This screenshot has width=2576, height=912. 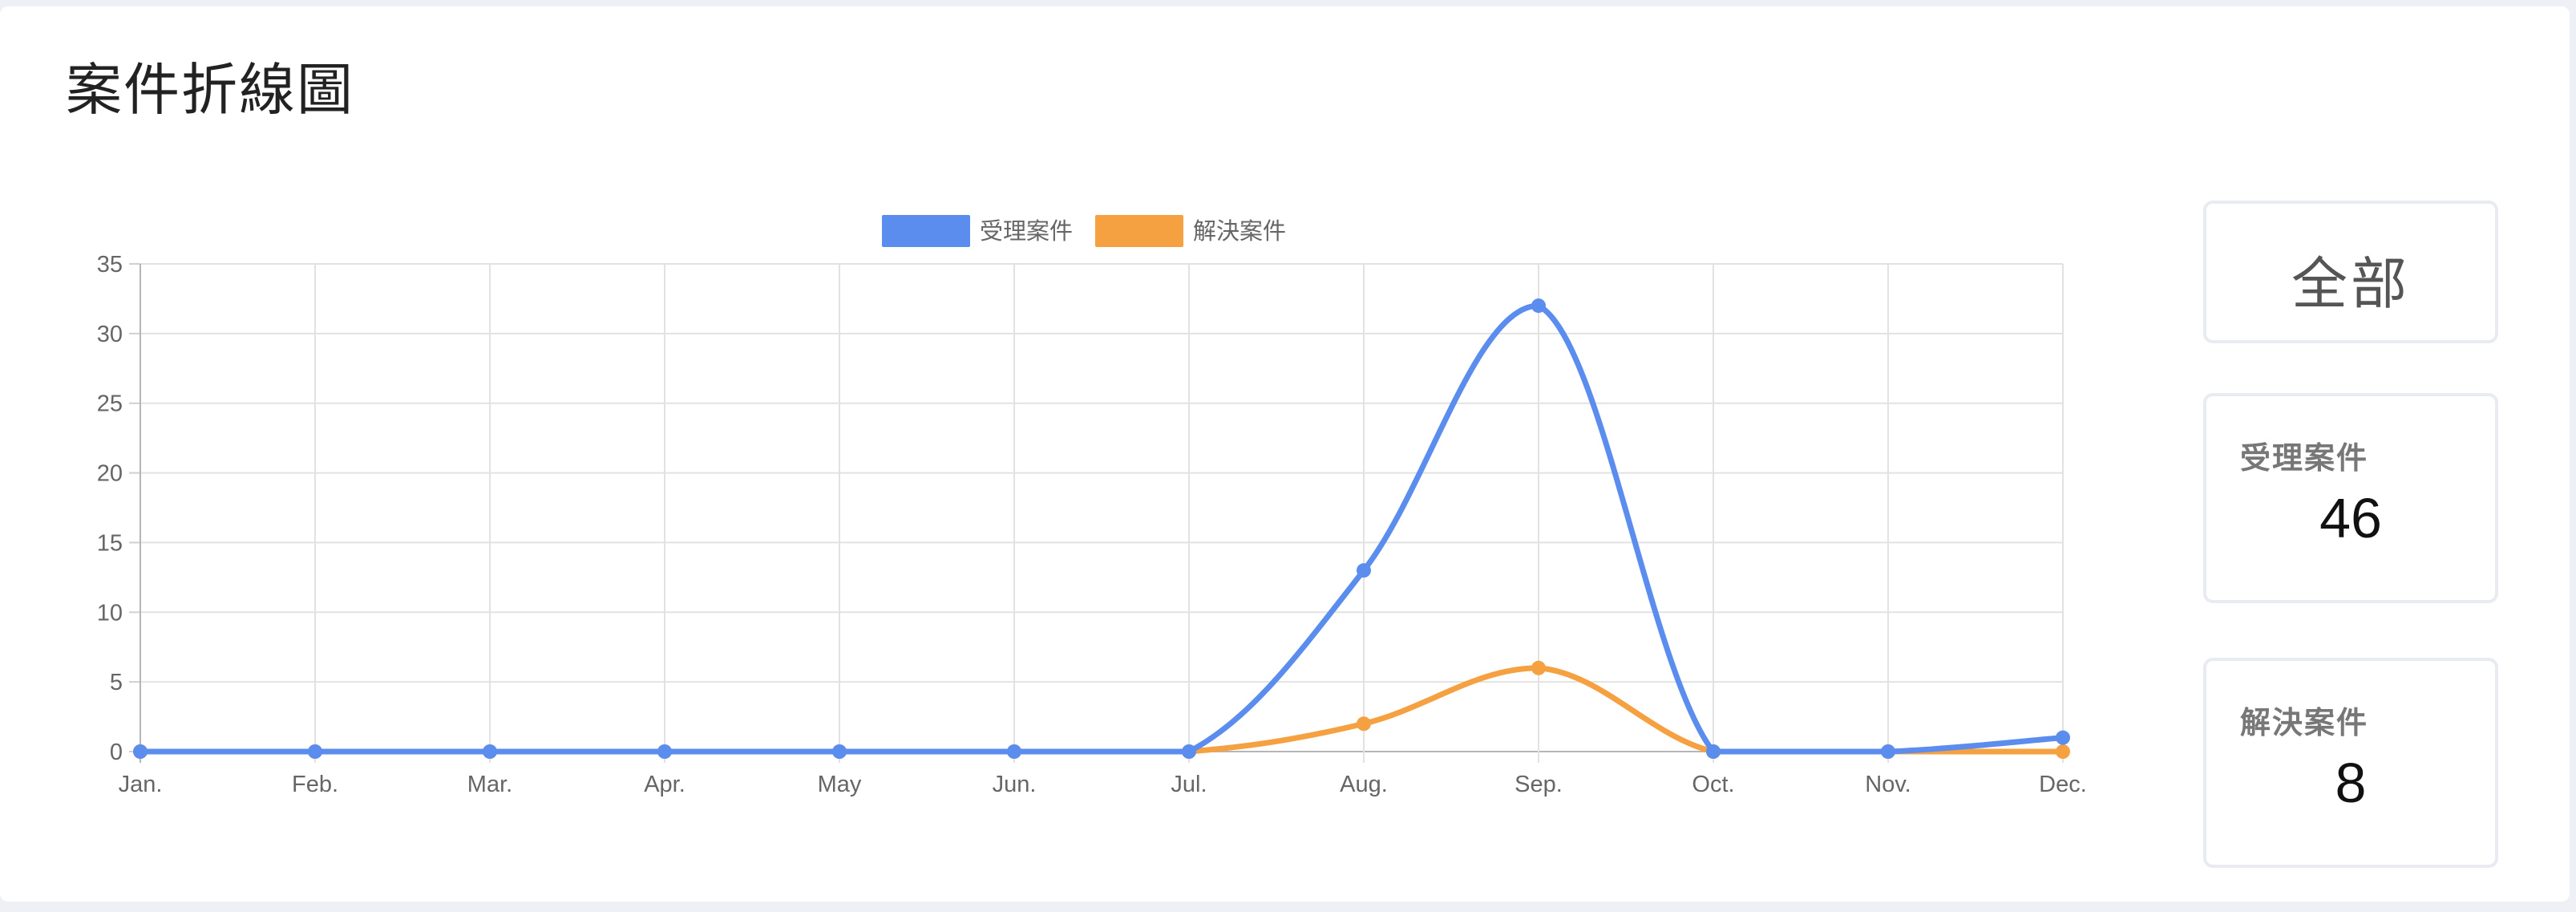 What do you see at coordinates (2351, 783) in the screenshot?
I see `resolved-cases-value: 8` at bounding box center [2351, 783].